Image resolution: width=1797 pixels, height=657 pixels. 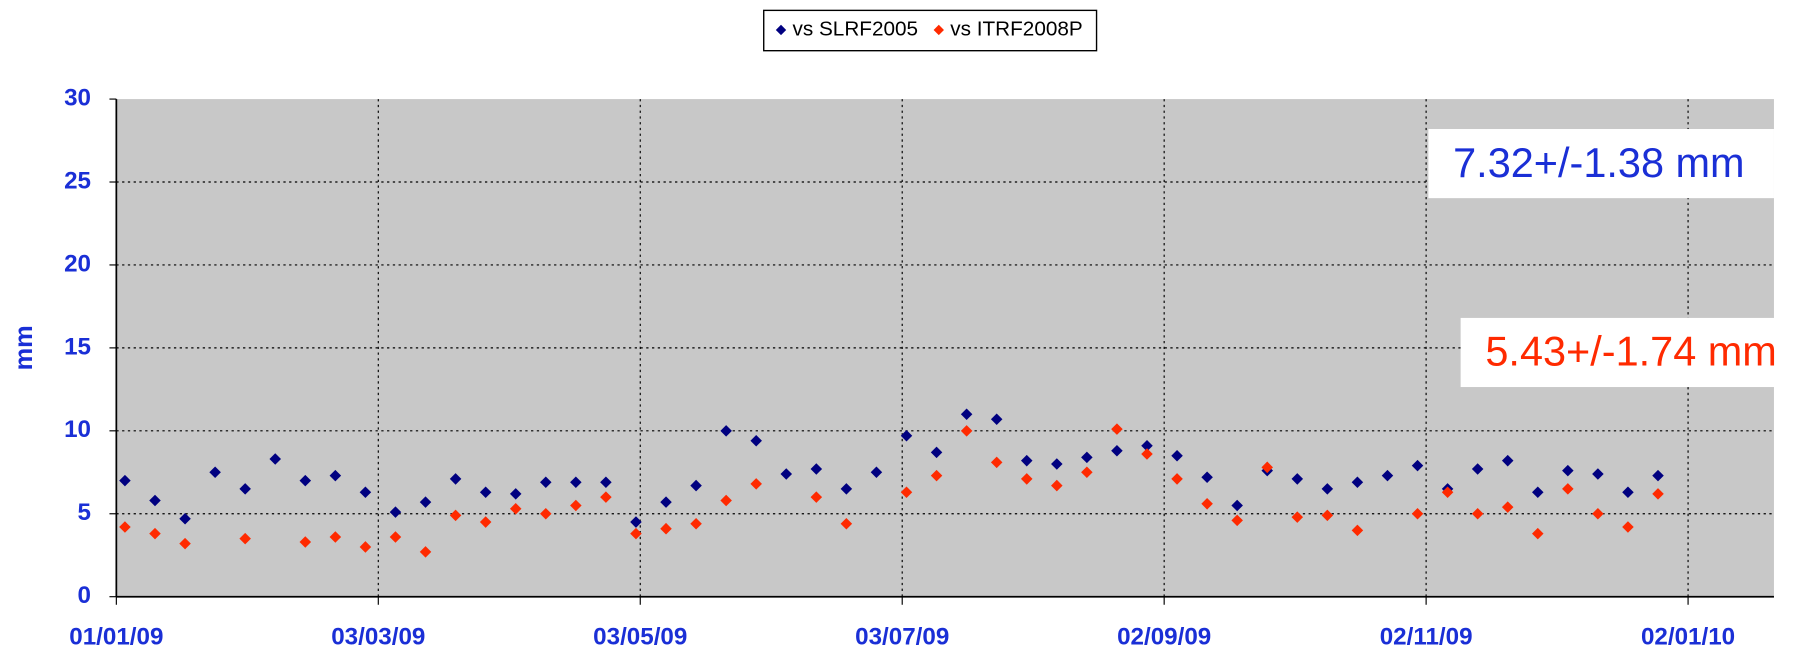 I want to click on annotation: 5.43+/-1.74 mm, so click(x=1630, y=351).